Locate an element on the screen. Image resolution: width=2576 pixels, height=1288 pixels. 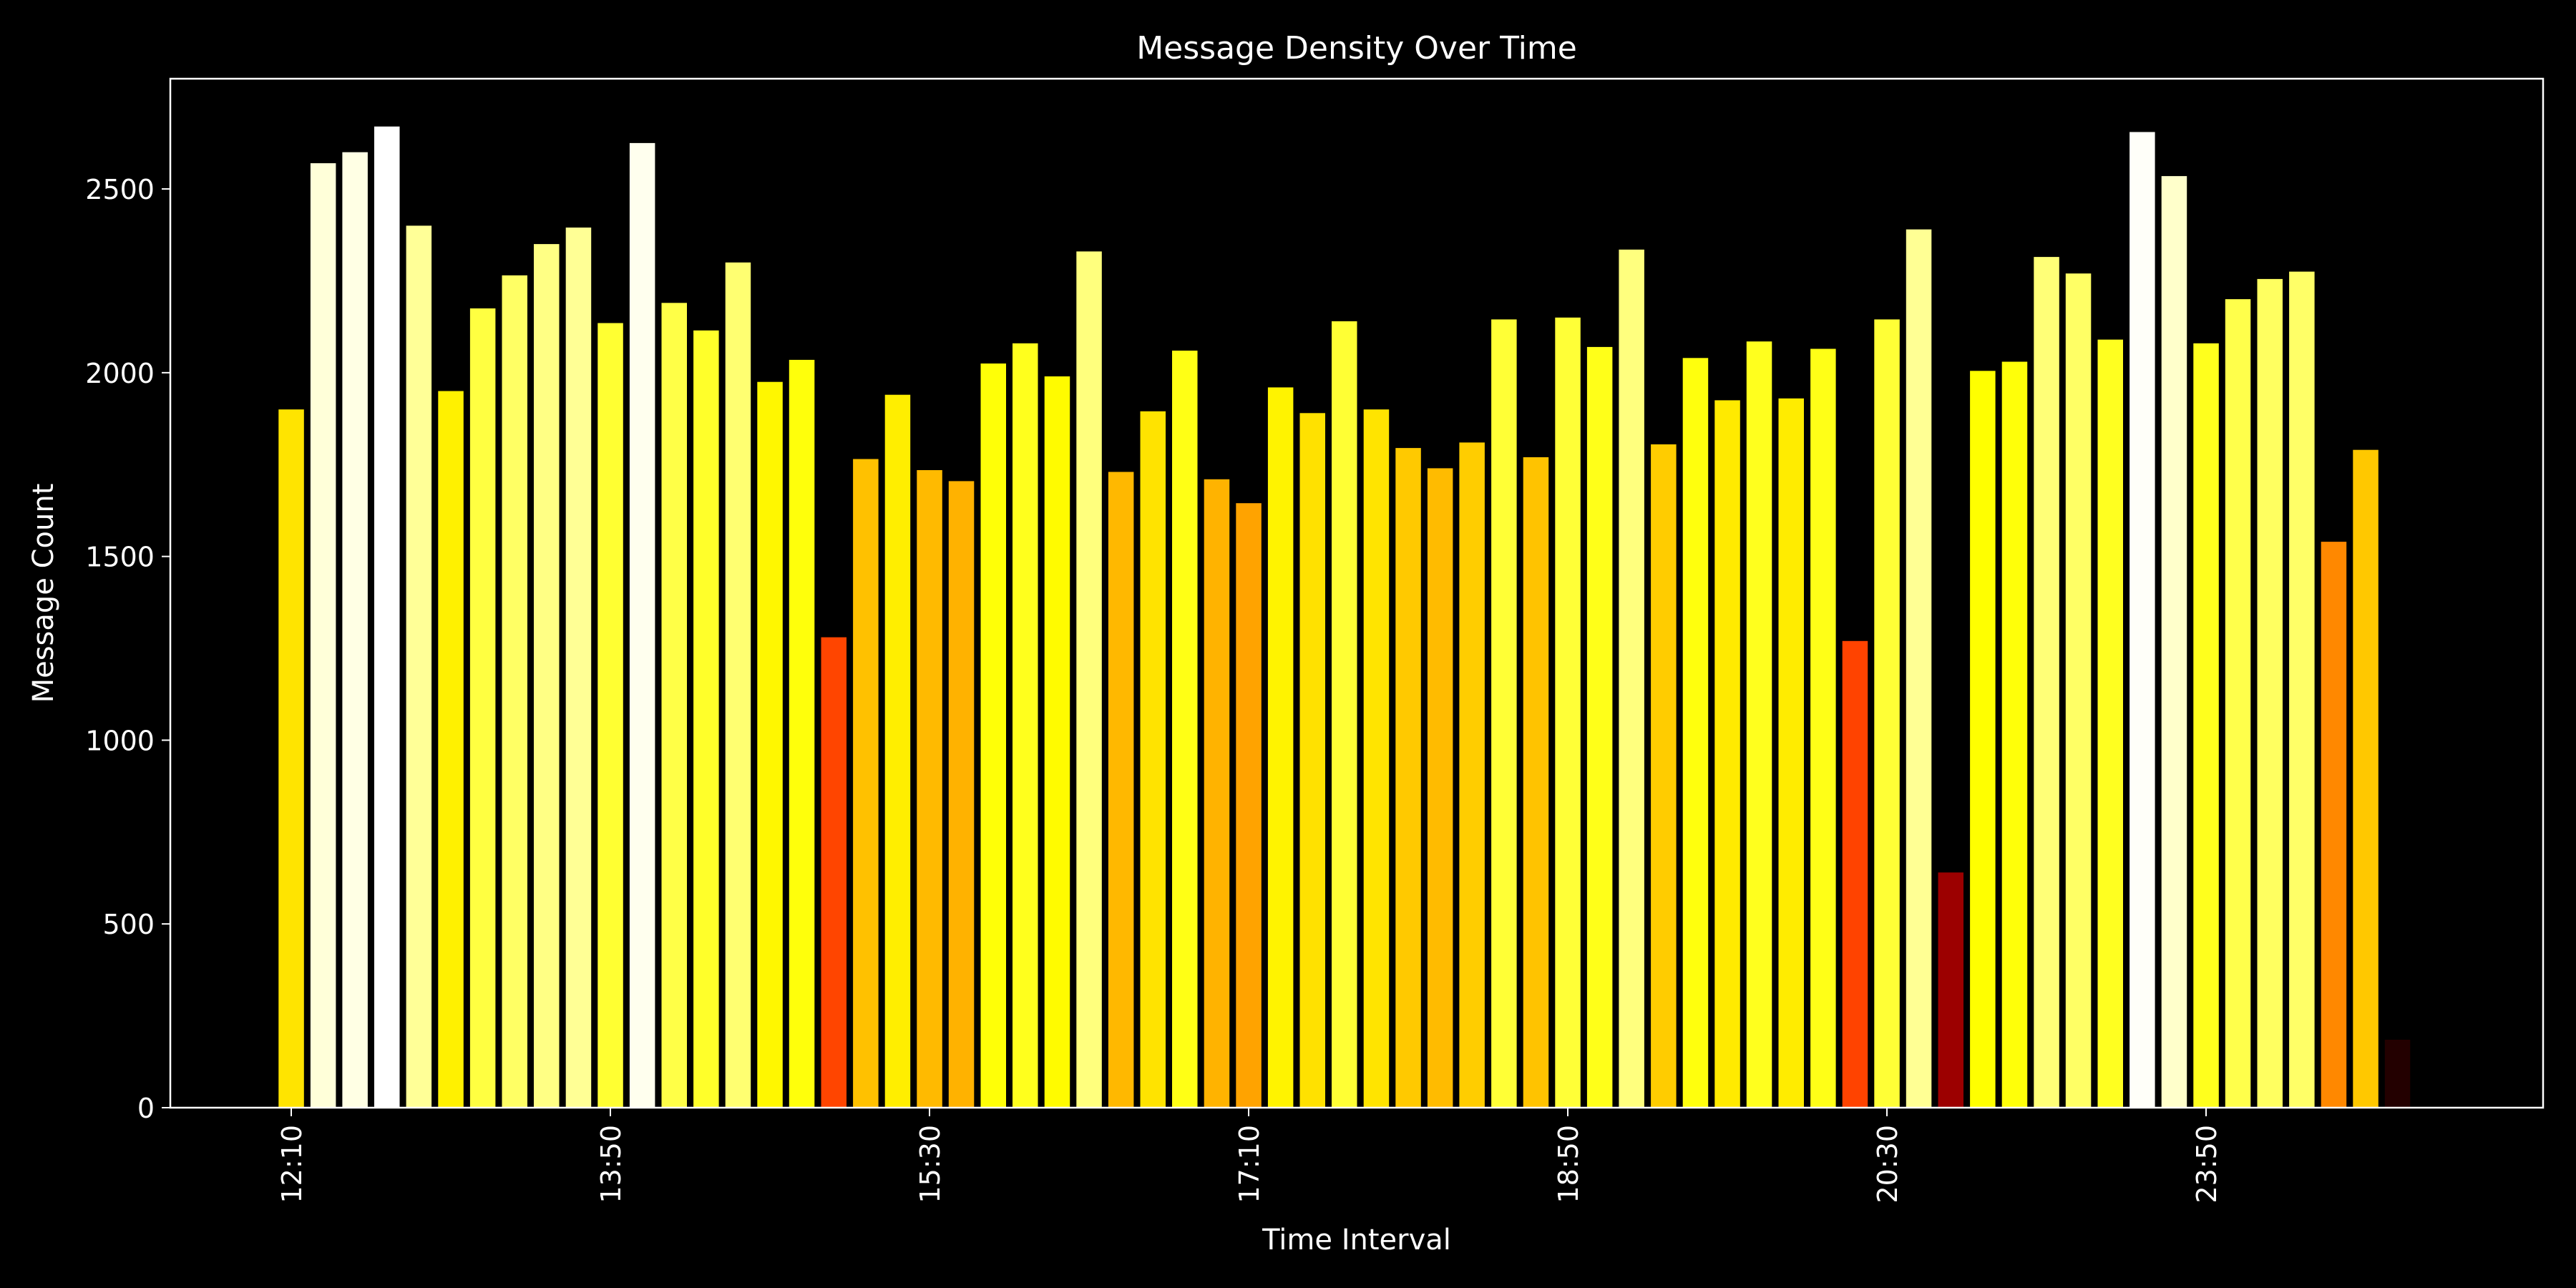
x-tick-label: 13:50 is located at coordinates (611, 1164).